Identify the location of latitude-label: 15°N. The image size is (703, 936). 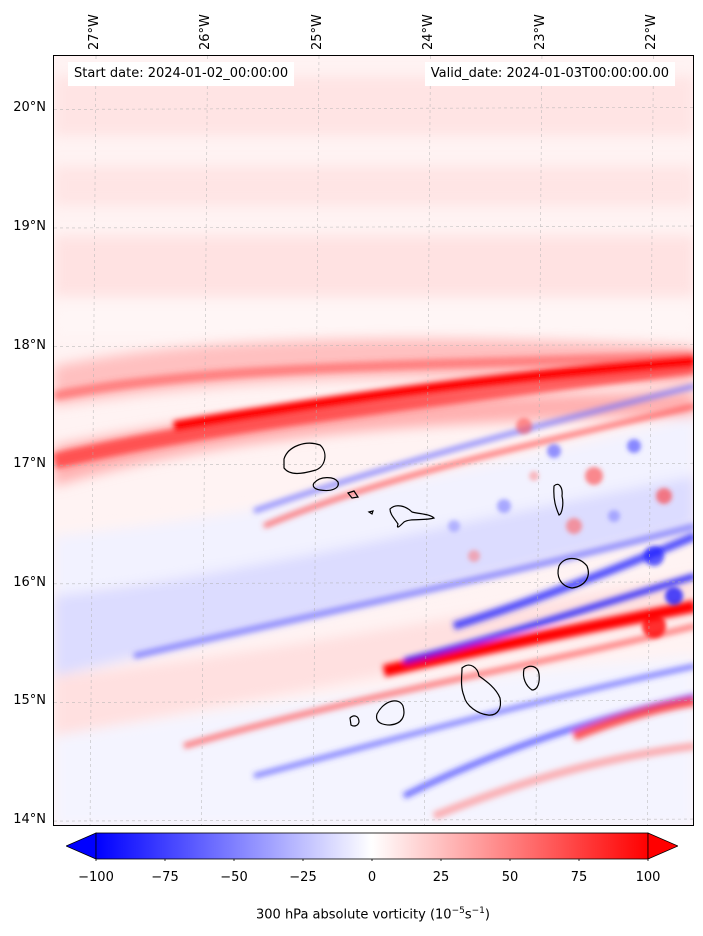
(29, 701).